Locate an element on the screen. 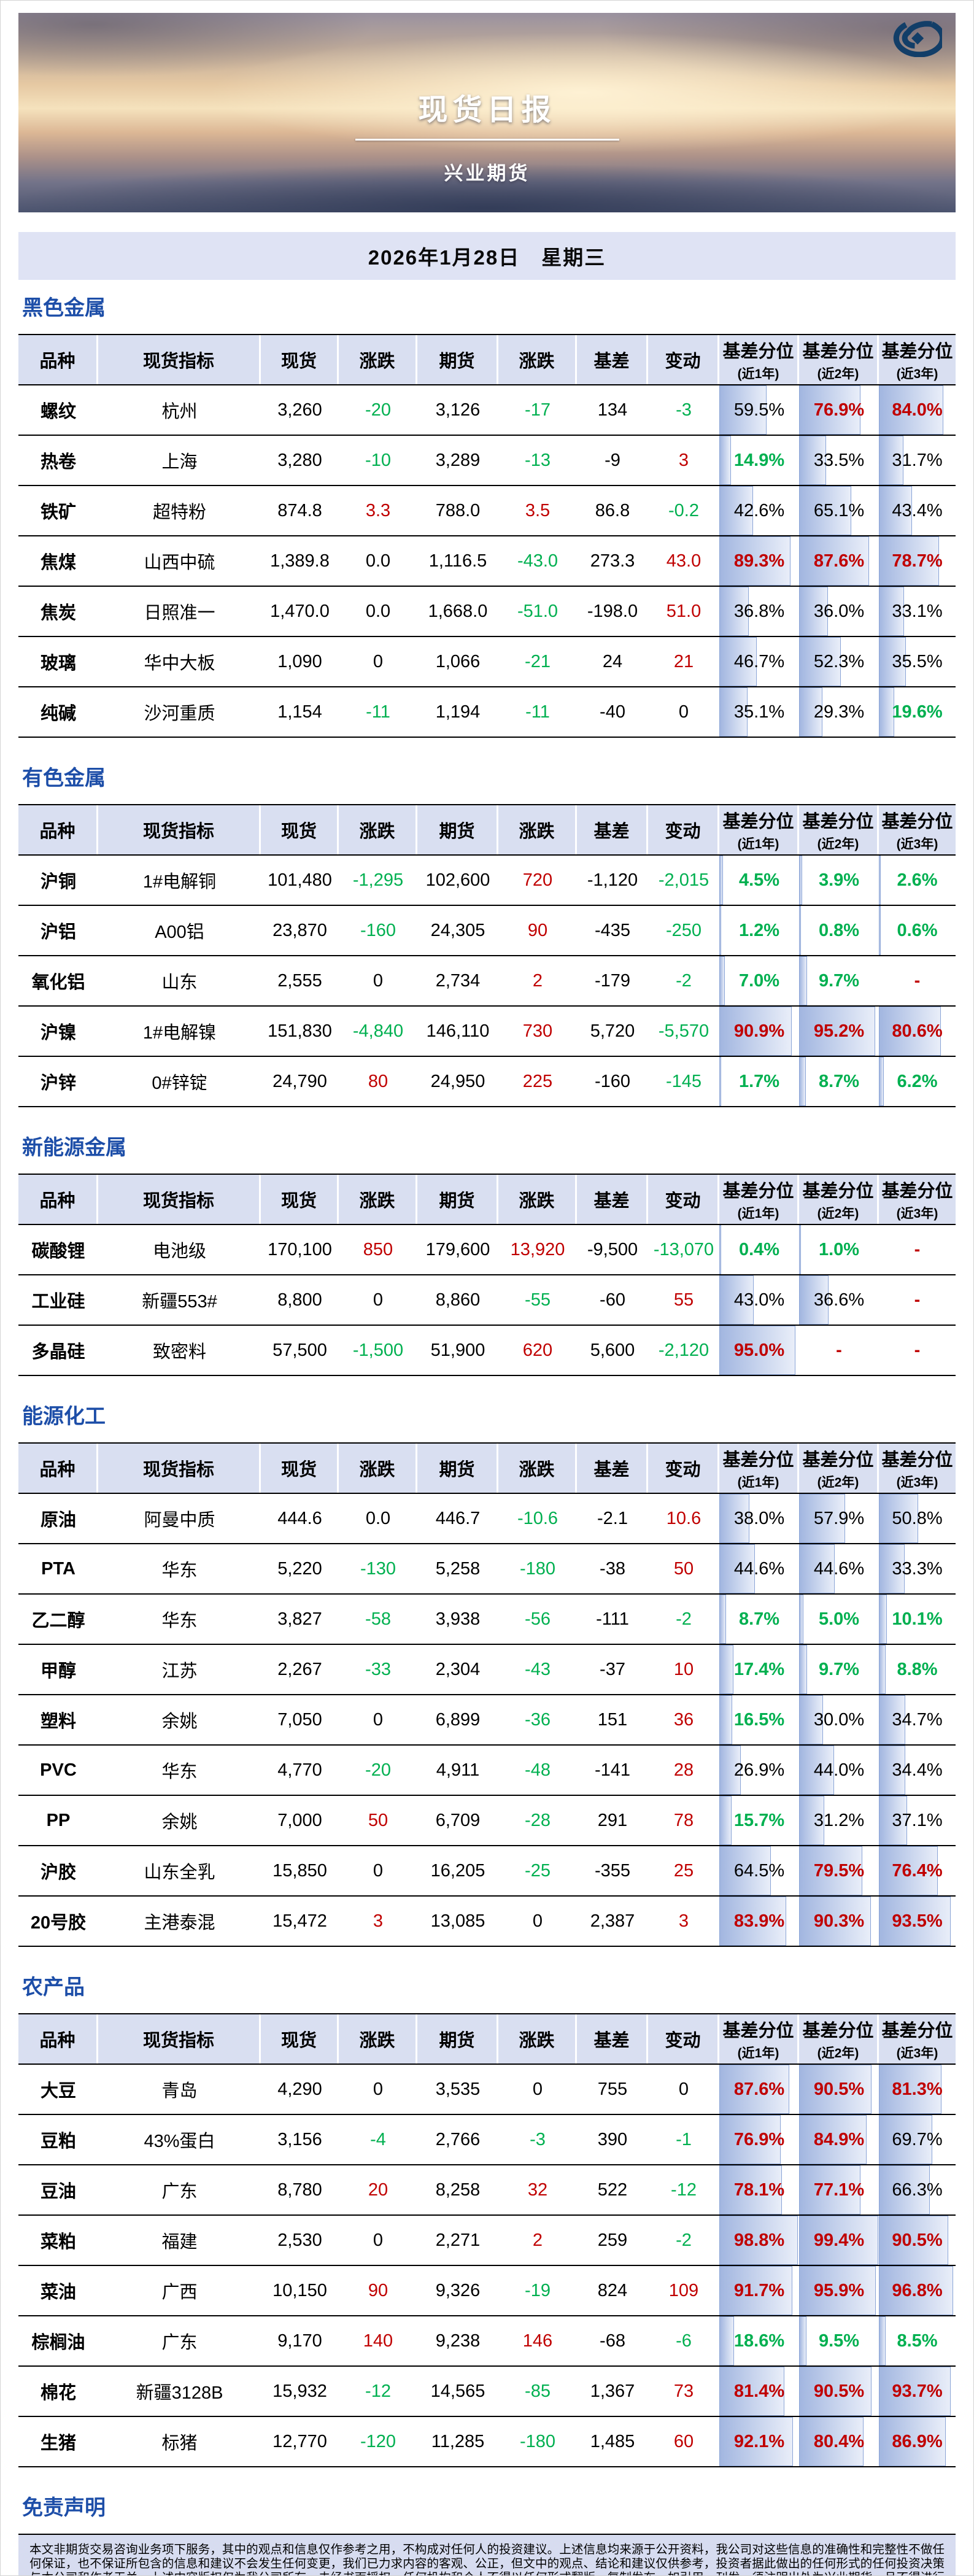 This screenshot has width=974, height=2576. value-cell: 1,389.8 is located at coordinates (300, 561).